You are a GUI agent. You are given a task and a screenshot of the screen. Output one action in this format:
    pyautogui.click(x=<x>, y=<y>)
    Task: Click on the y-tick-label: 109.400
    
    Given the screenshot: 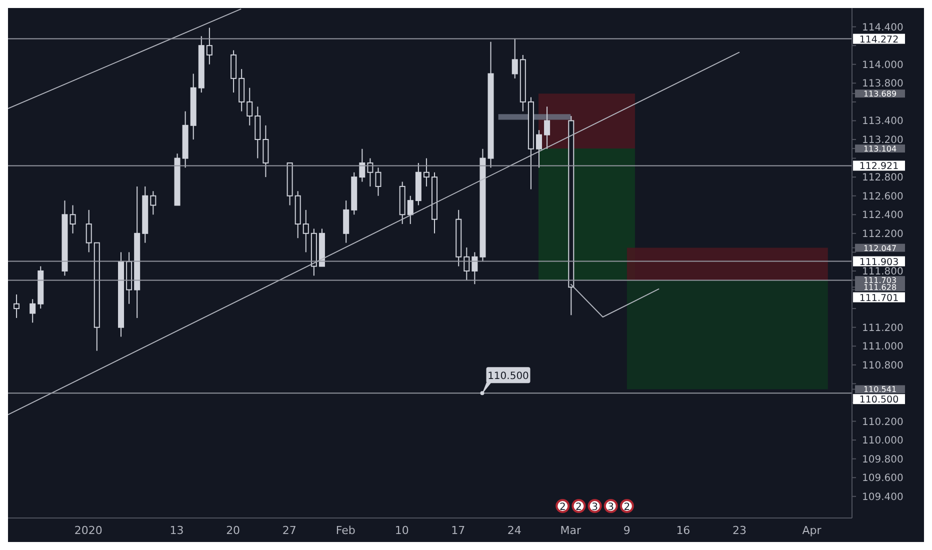 What is the action you would take?
    pyautogui.click(x=883, y=497)
    